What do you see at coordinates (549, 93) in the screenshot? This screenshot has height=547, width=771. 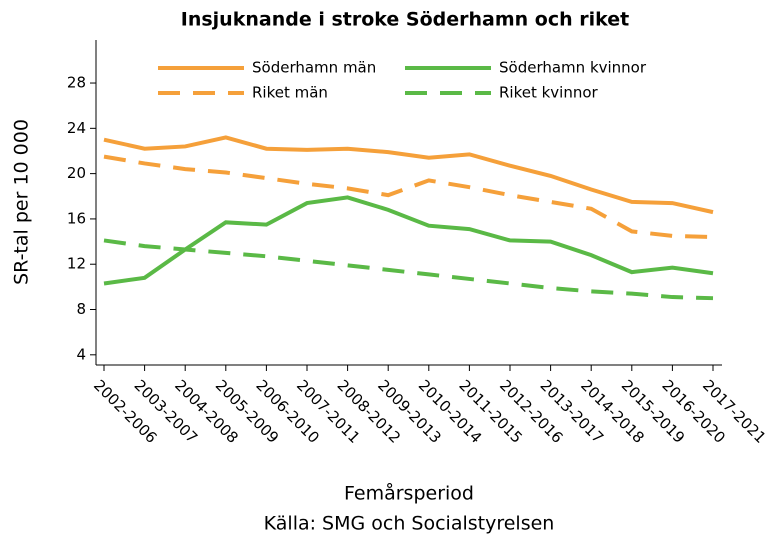 I see `legend-label: Riket kvinnor` at bounding box center [549, 93].